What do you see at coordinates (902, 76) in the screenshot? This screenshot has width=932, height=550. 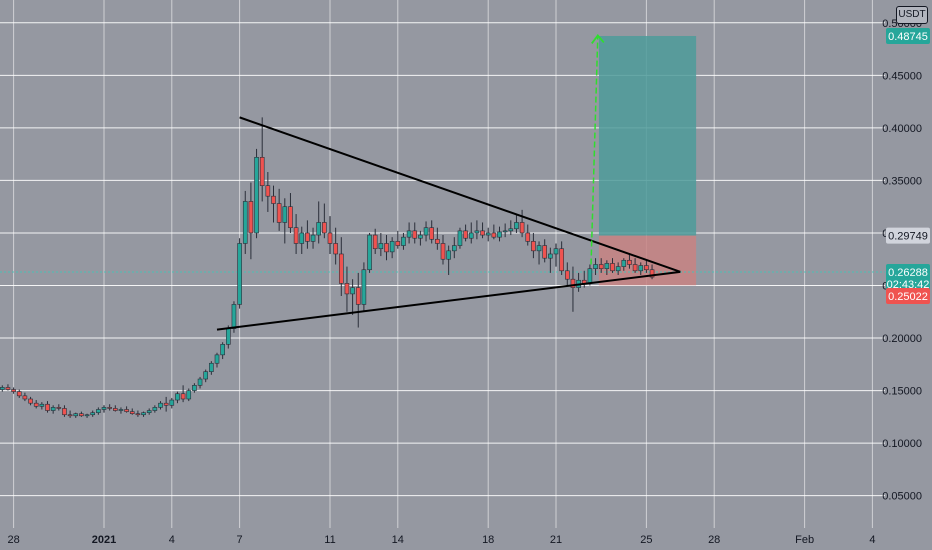 I see `y-tick-label: 0.45000` at bounding box center [902, 76].